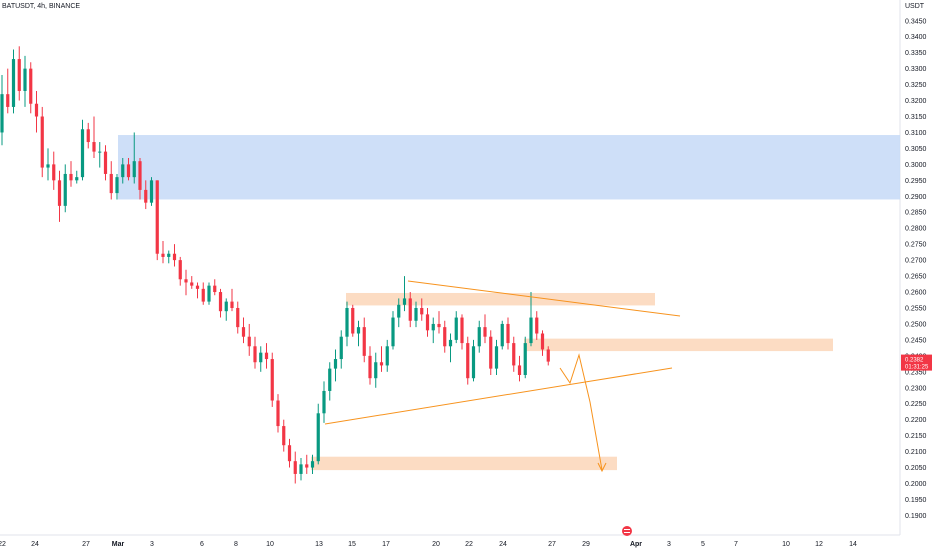  Describe the element at coordinates (916, 404) in the screenshot. I see `price-tick-label: 0.2250` at that location.